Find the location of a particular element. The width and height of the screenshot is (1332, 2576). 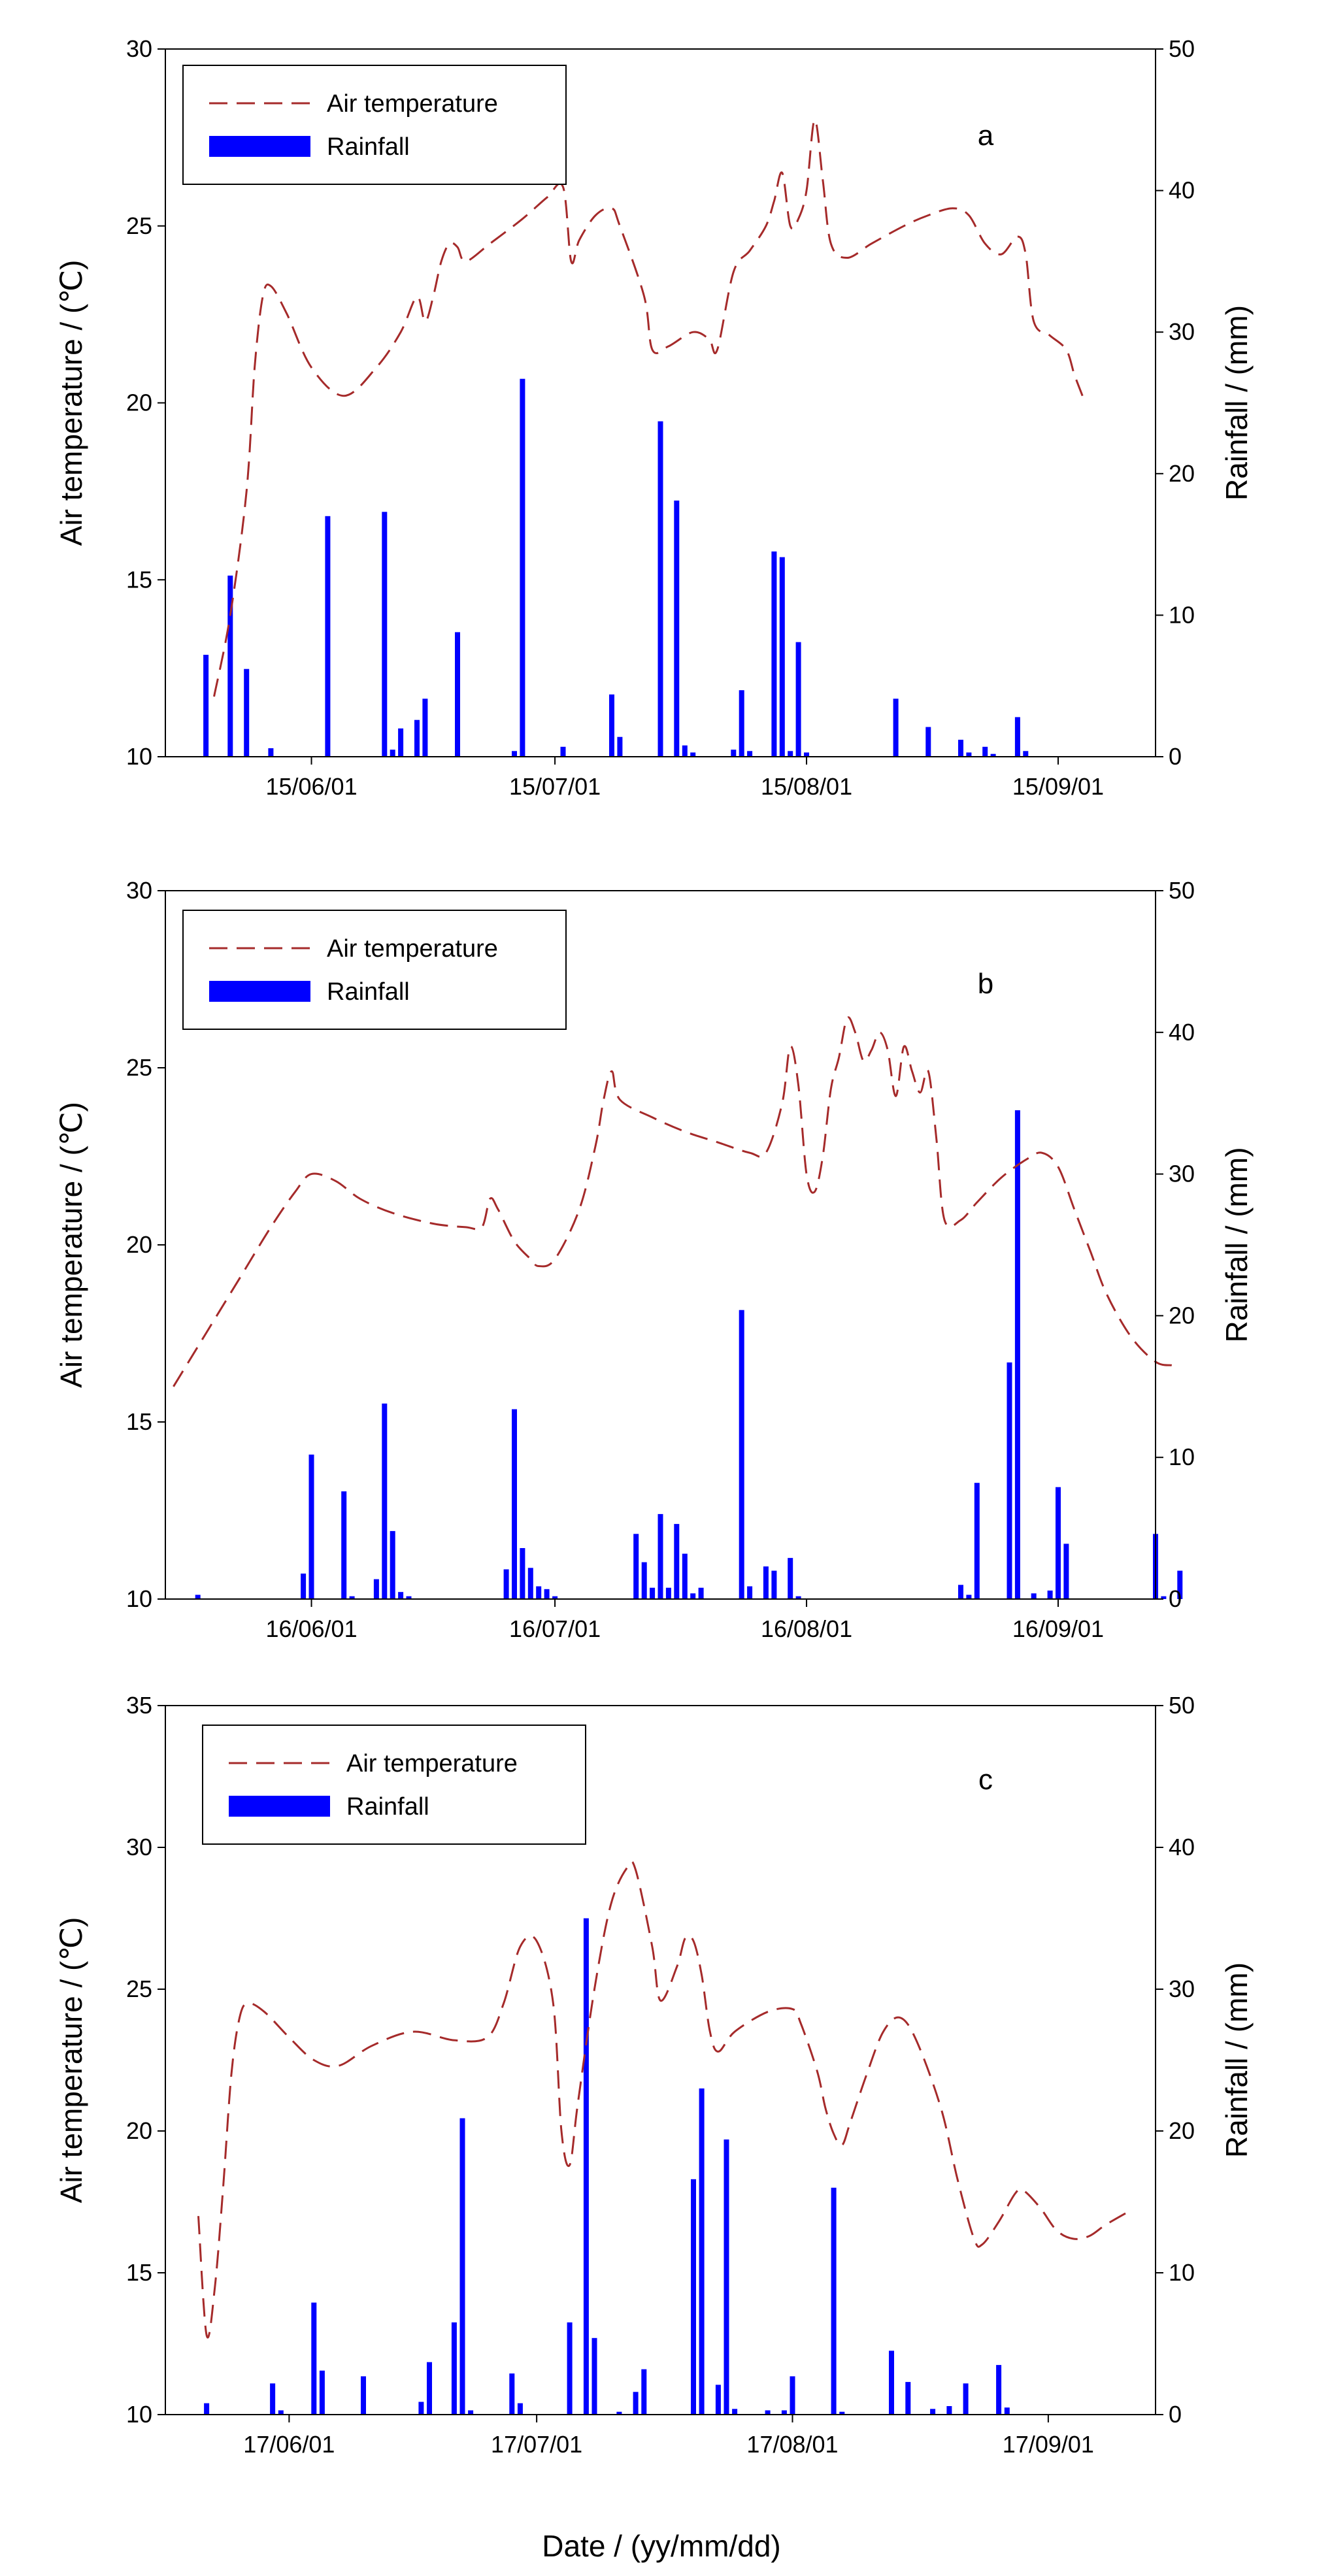

x-tick-label: 17/06/01 is located at coordinates (289, 2444).